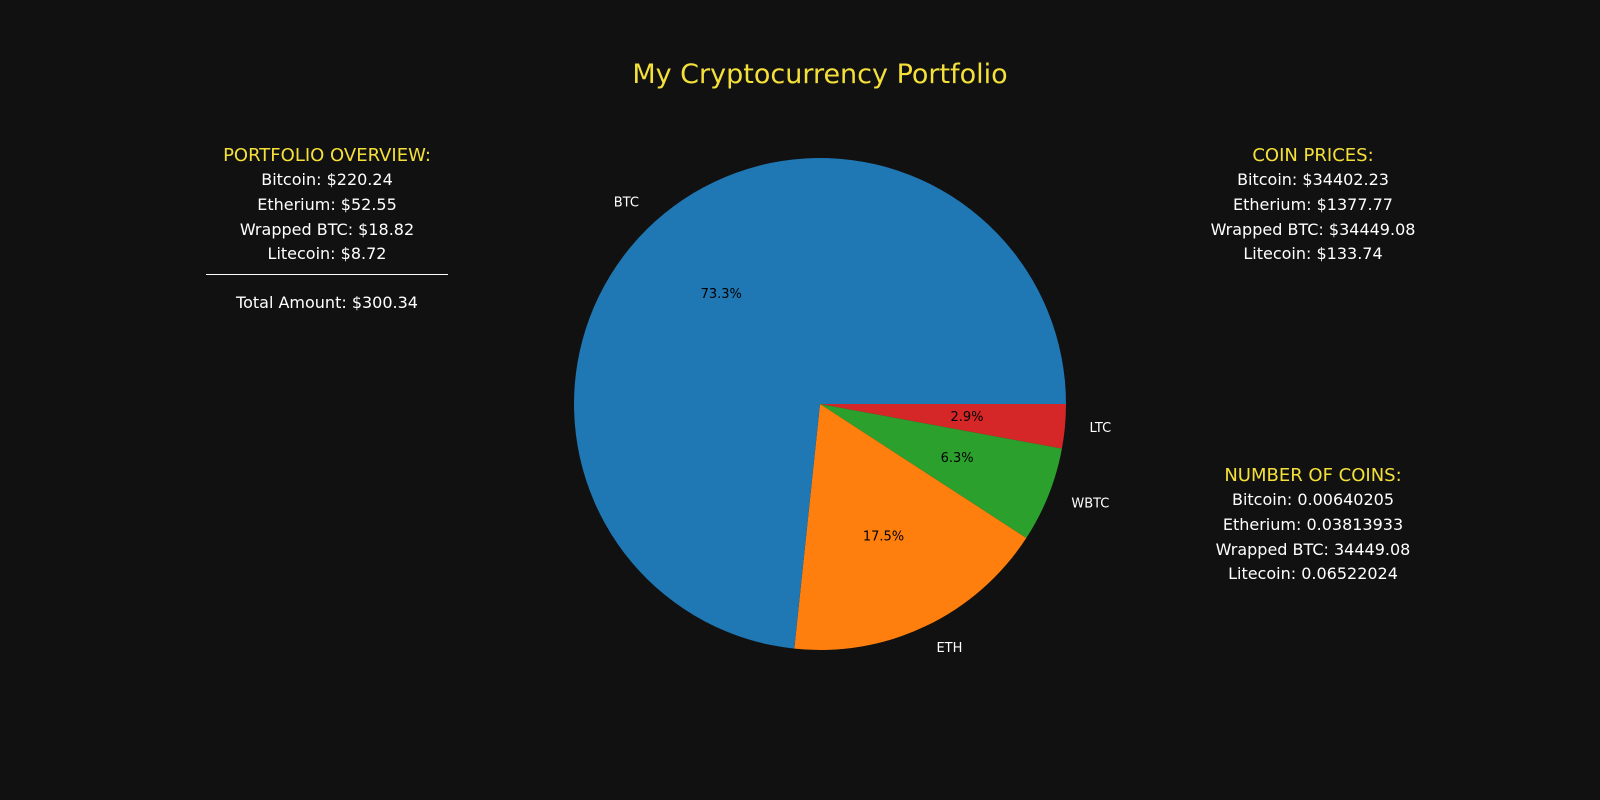 This screenshot has height=800, width=1600. I want to click on pie-percent-label-wbtc: 6.3%, so click(957, 458).